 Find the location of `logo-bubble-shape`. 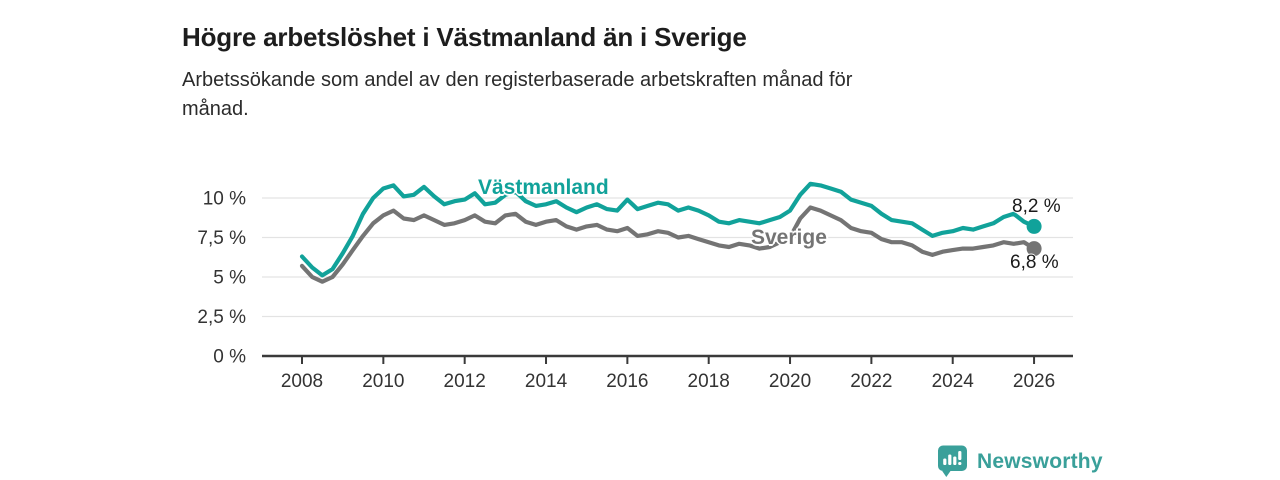

logo-bubble-shape is located at coordinates (952, 461).